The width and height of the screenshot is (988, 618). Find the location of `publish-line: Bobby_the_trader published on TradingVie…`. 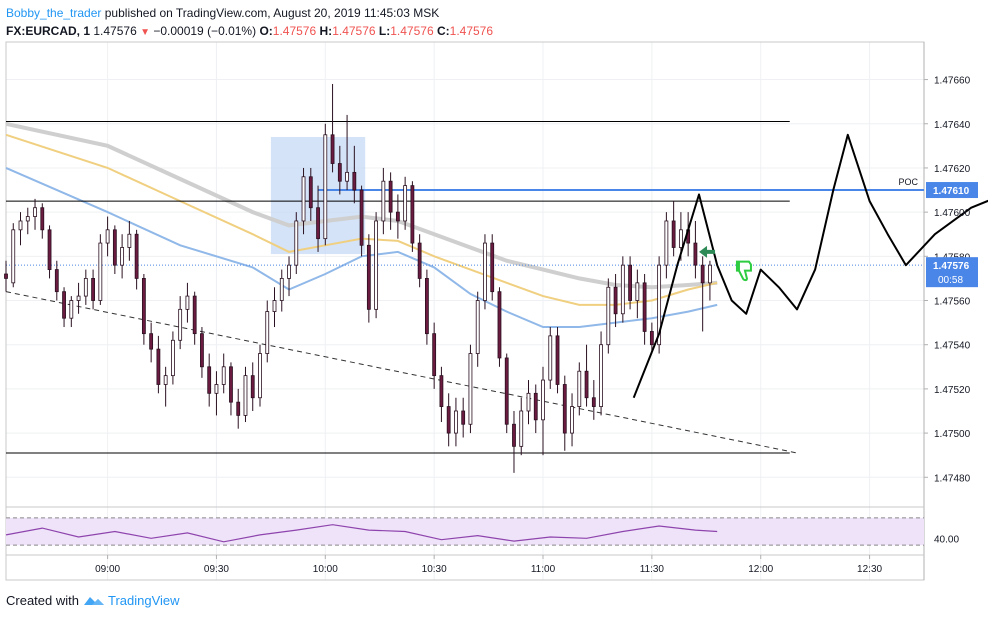

publish-line: Bobby_the_trader published on TradingVie… is located at coordinates (249, 13).